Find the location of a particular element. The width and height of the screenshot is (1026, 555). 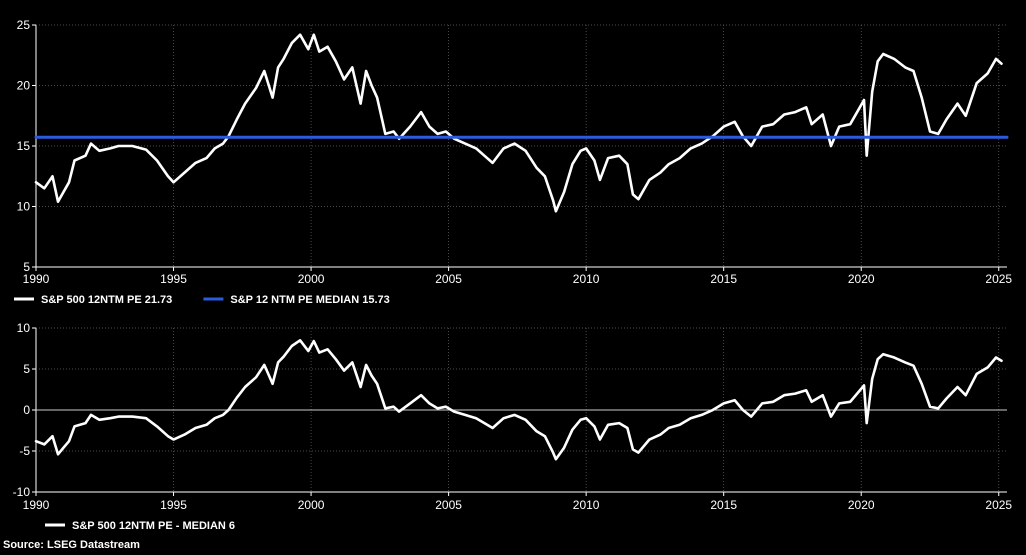

y-tick-label: 25 is located at coordinates (24, 25).